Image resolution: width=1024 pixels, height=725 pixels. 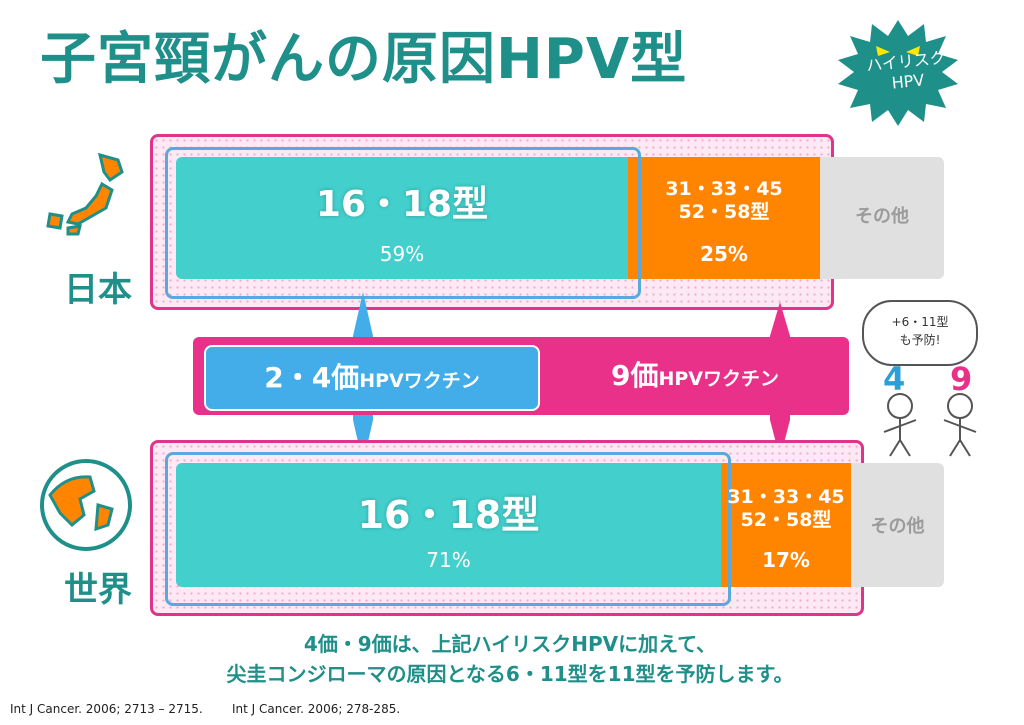 I want to click on region-label-world: 世界, so click(x=98, y=590).